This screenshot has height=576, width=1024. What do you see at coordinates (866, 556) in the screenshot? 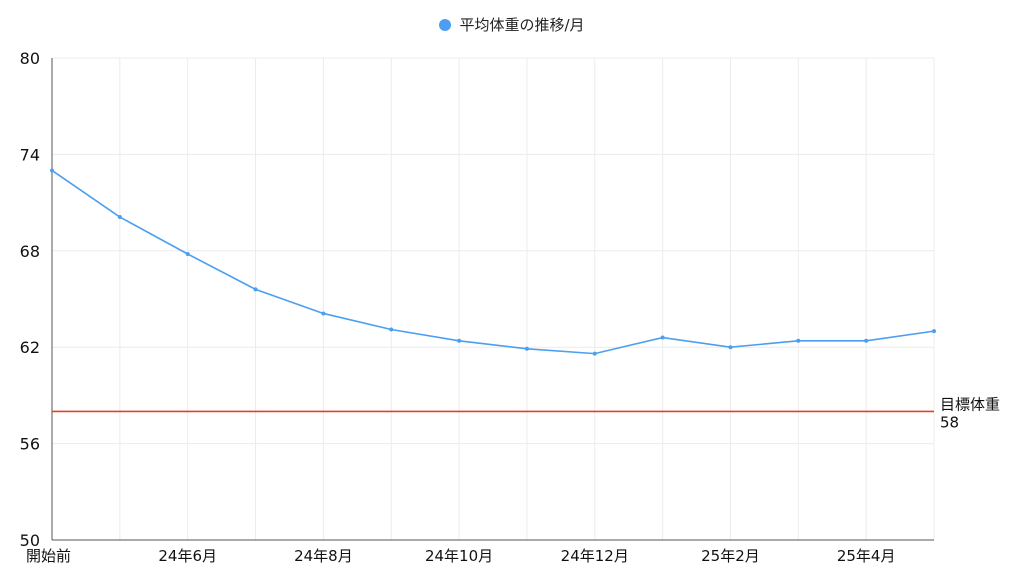
I see `x-tick-label: 25年4月` at bounding box center [866, 556].